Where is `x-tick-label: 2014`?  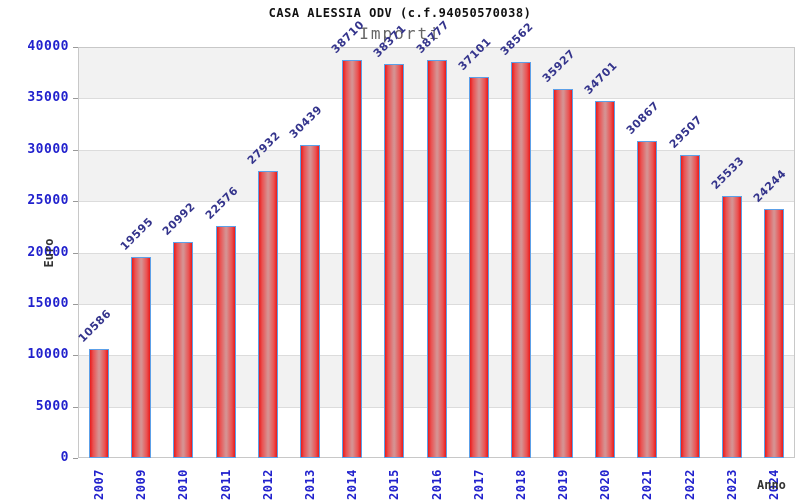 x-tick-label: 2014 is located at coordinates (352, 484).